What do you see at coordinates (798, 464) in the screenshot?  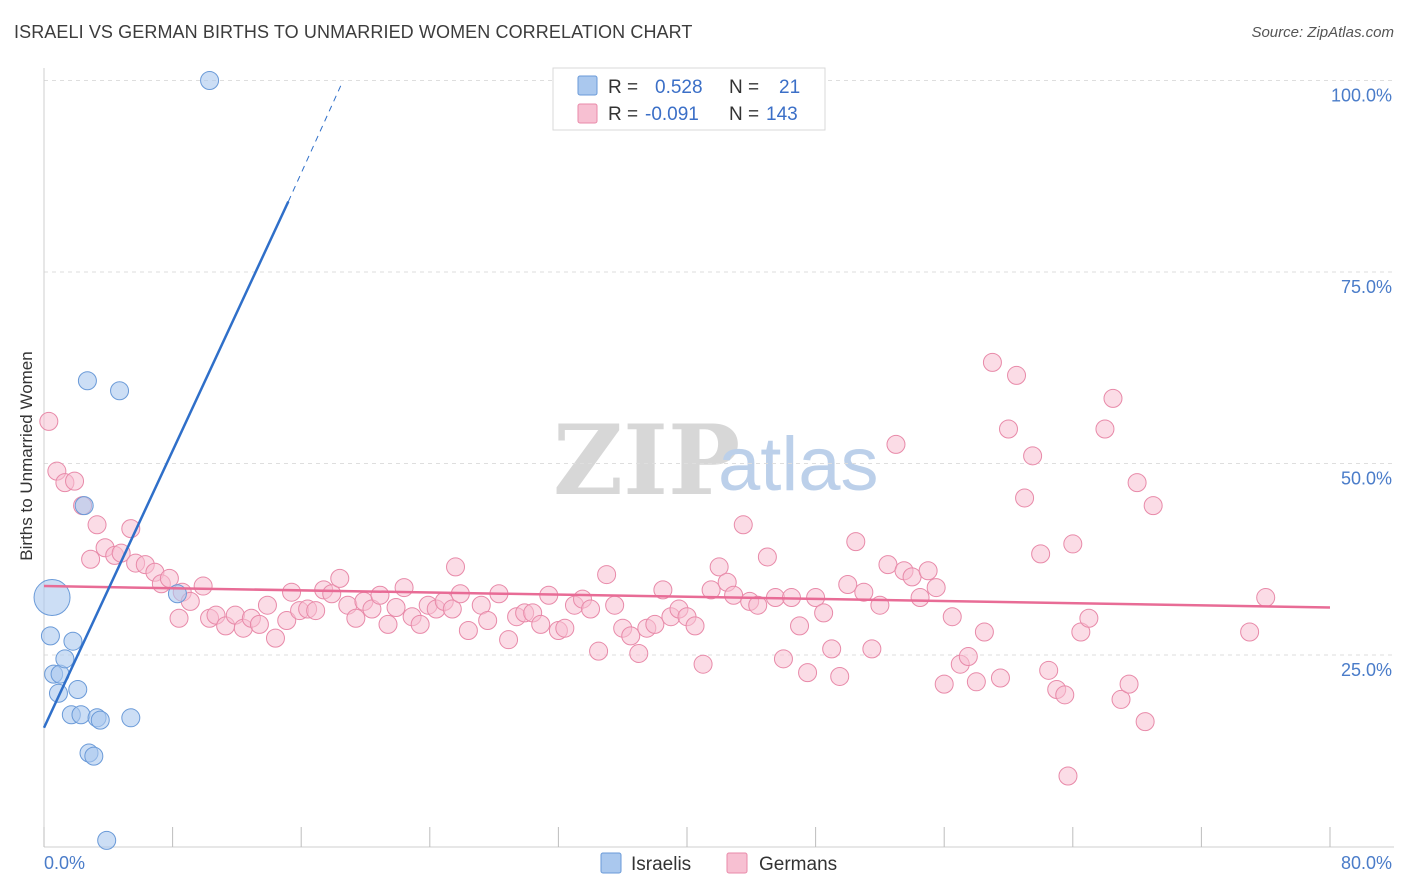 I see `watermark-atlas: atlas` at bounding box center [798, 464].